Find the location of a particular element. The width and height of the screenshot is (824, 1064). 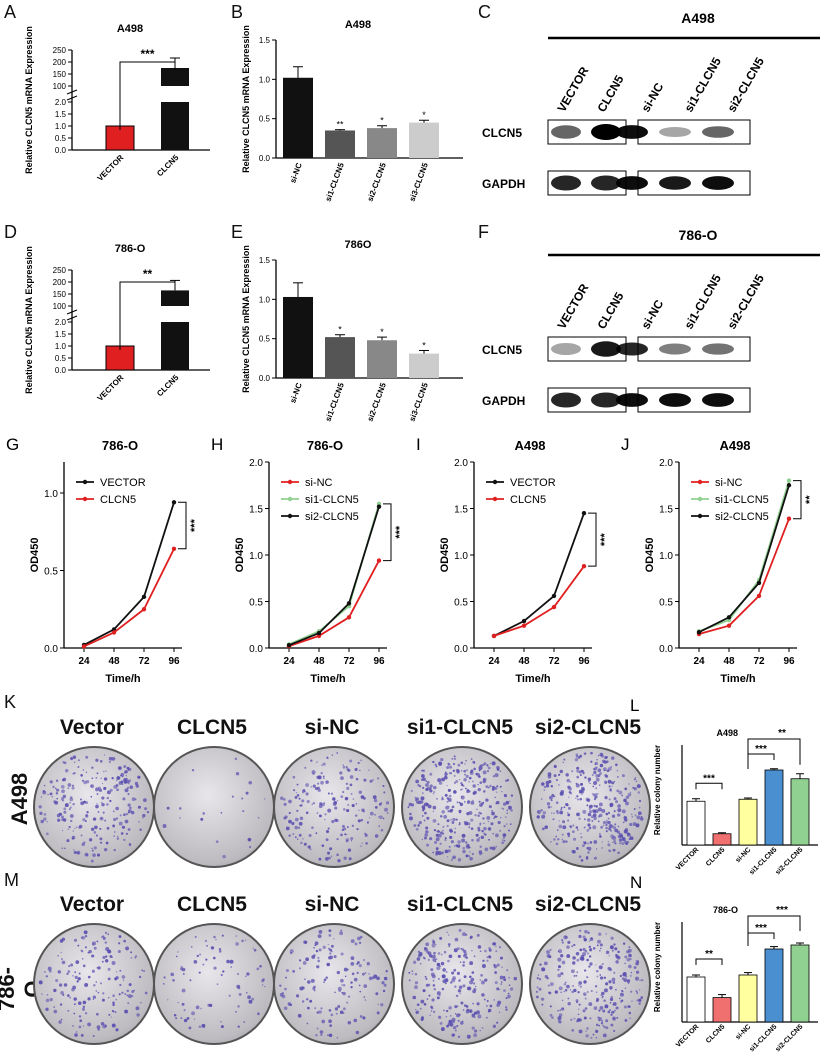

lane-label: si1-CLCN5 is located at coordinates (702, 85).